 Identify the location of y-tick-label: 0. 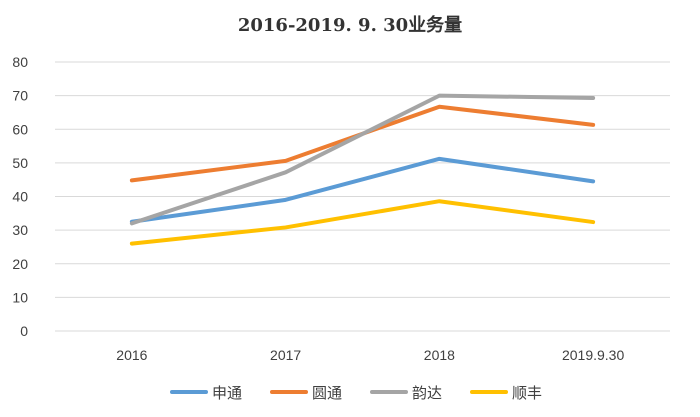
(24, 331).